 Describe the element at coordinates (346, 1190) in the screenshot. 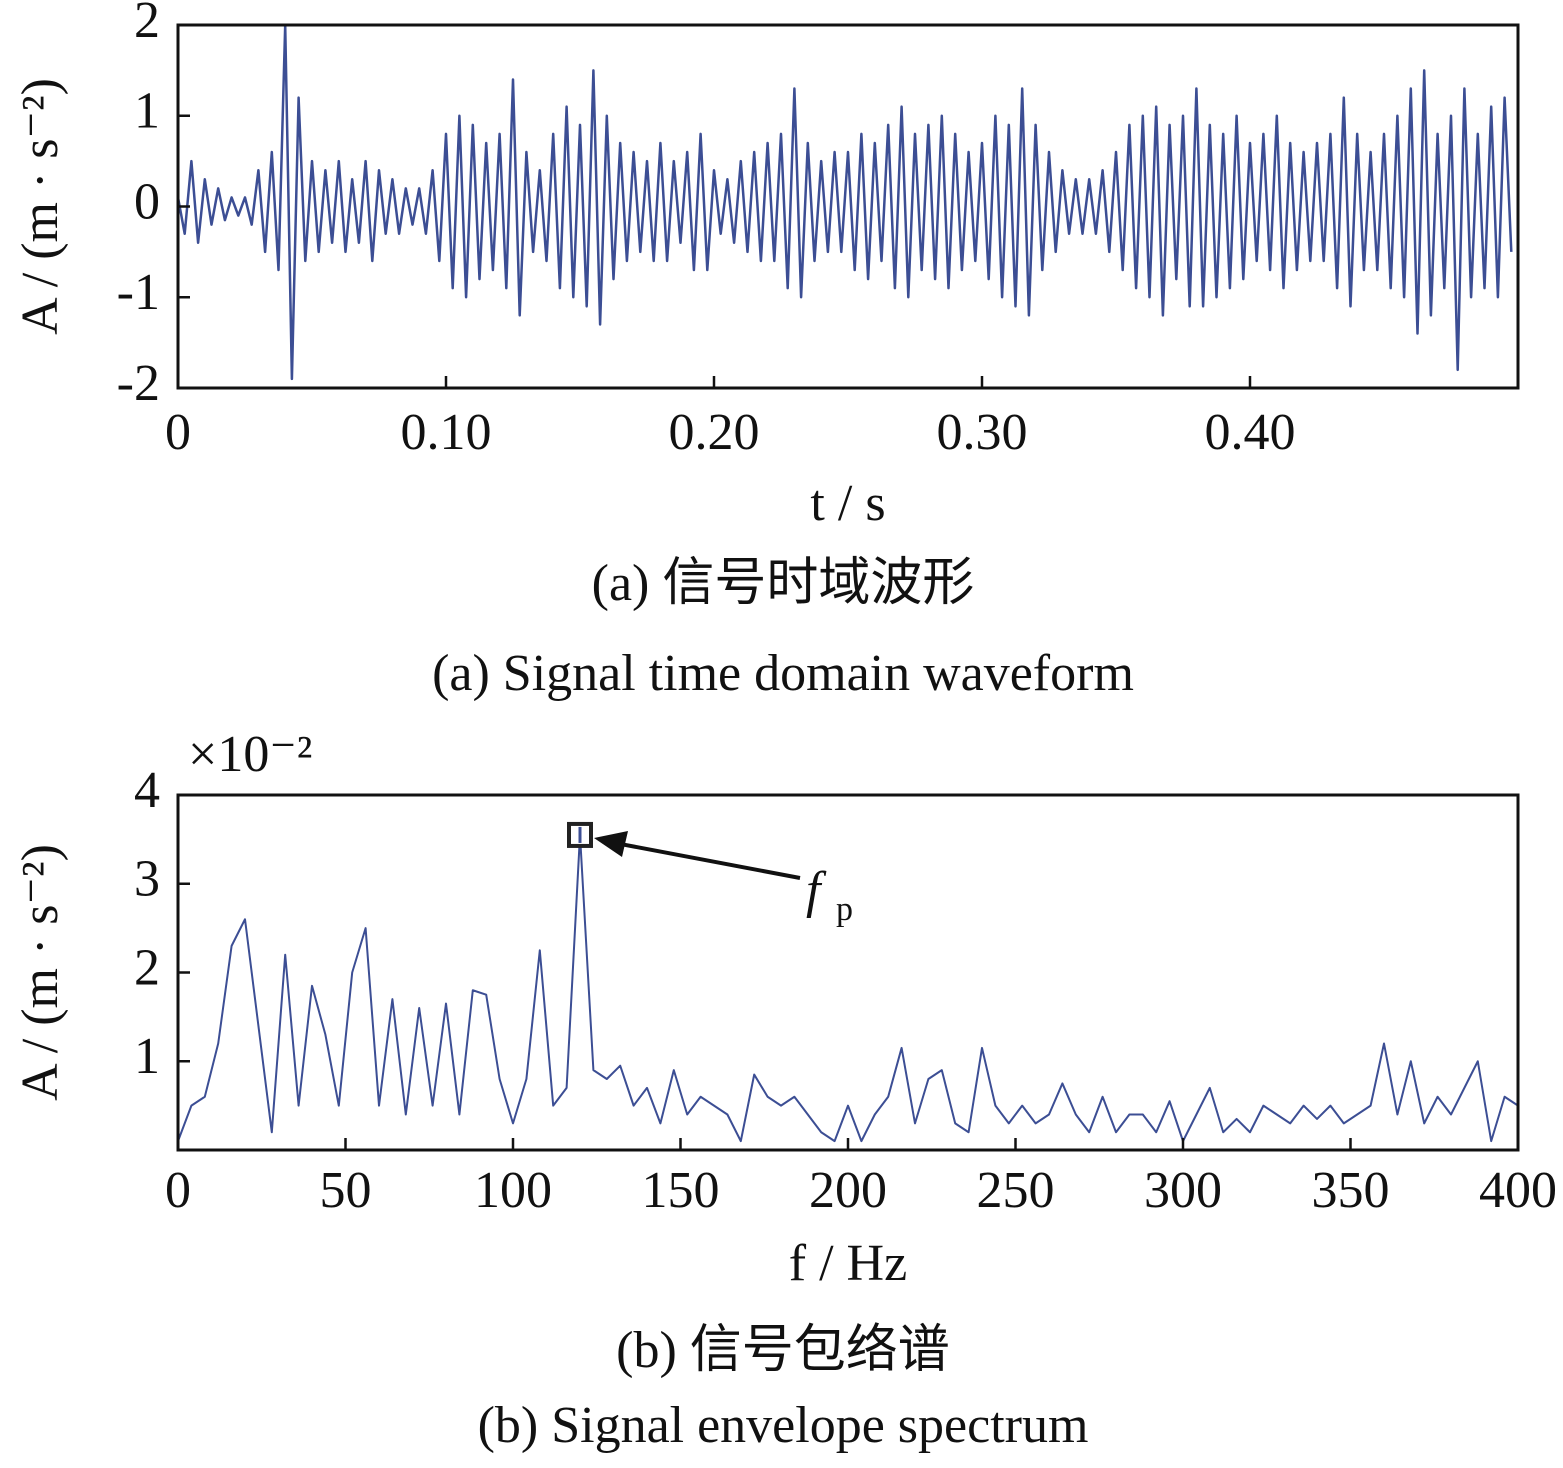

I see `x-tick-label: 50` at that location.